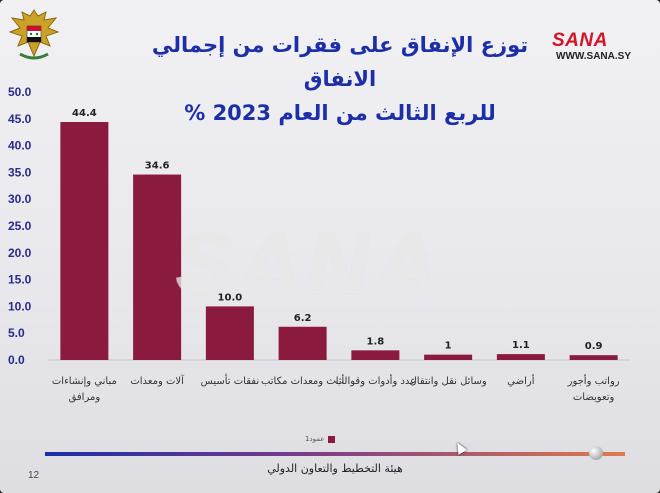  What do you see at coordinates (34, 34) in the screenshot?
I see `syria-eagle-emblem-icon` at bounding box center [34, 34].